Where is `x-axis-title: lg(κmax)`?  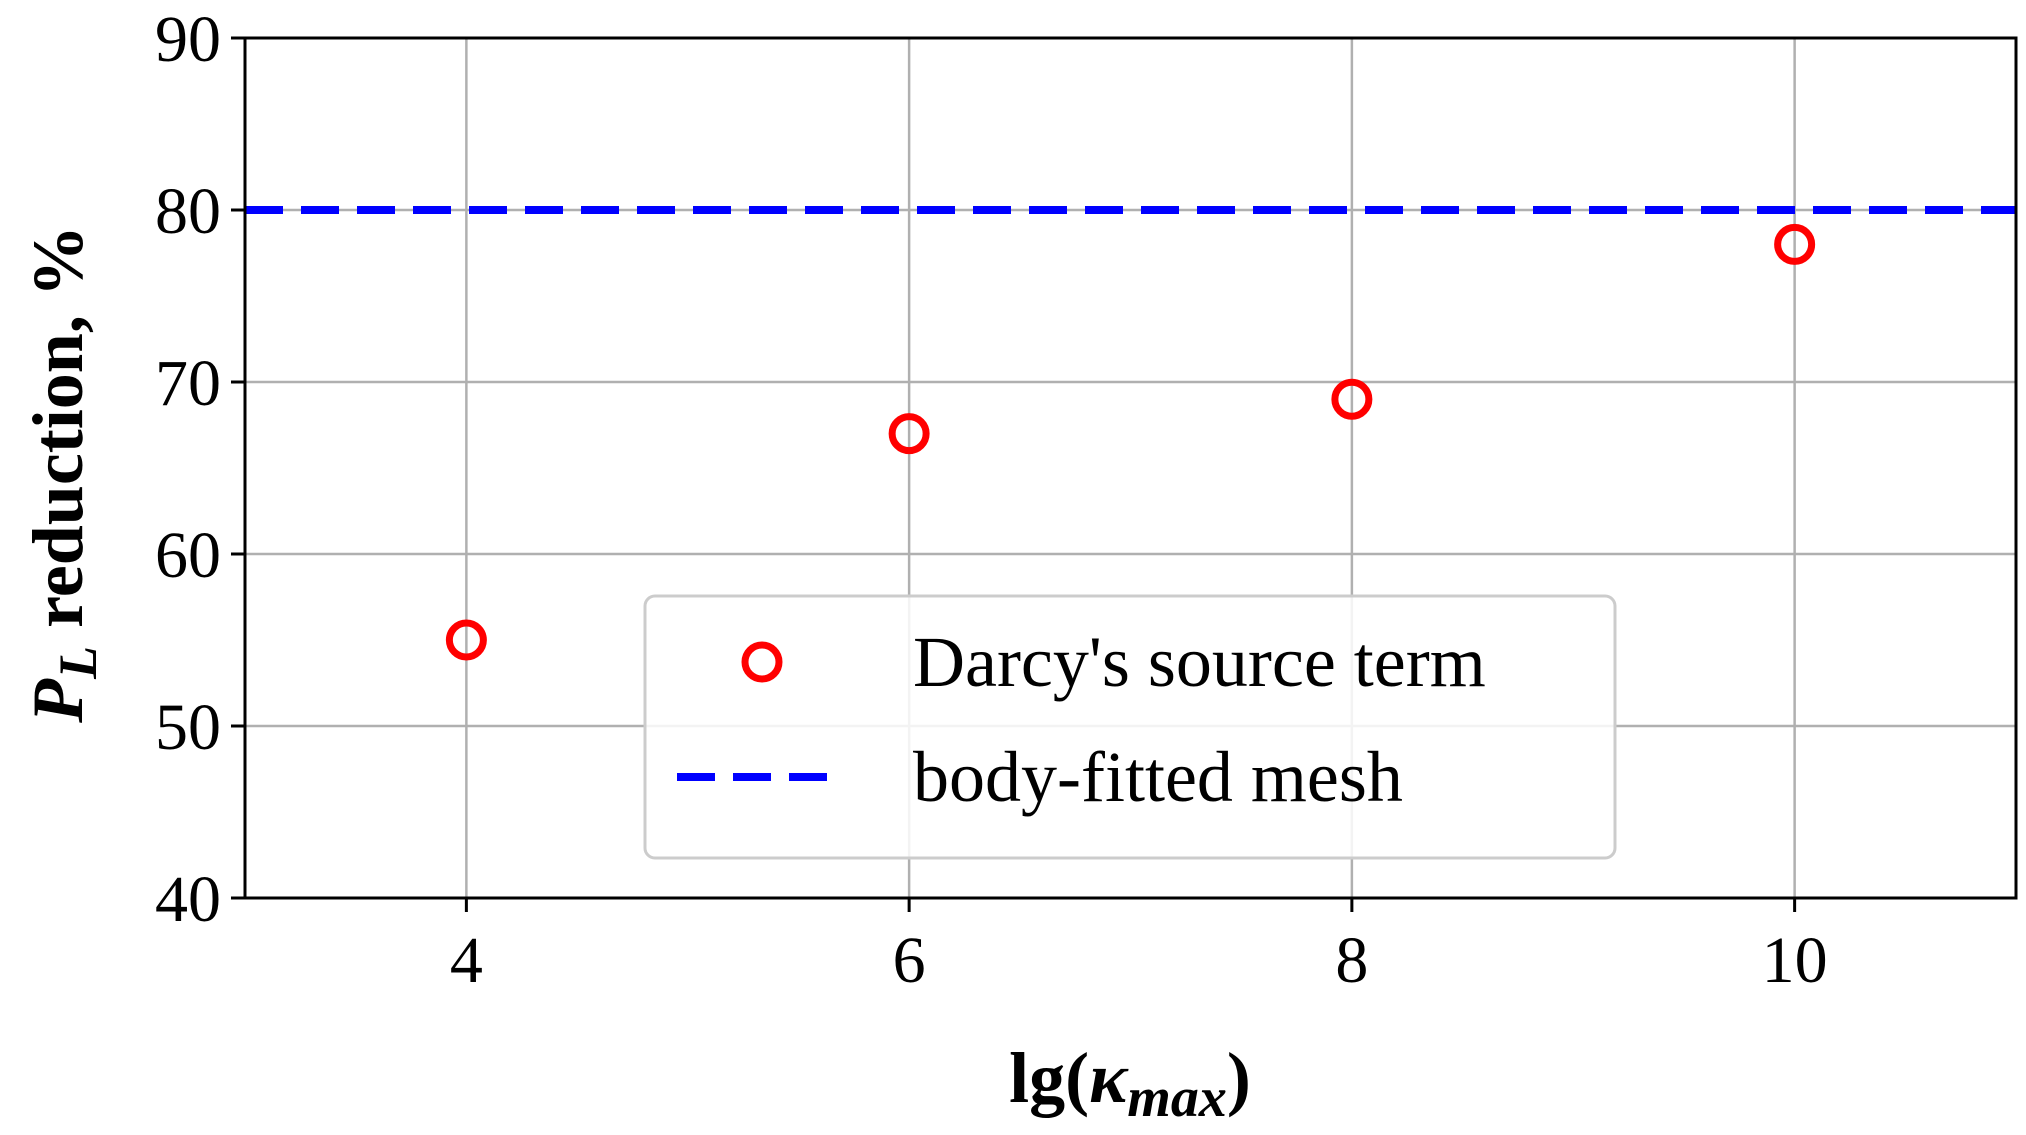
x-axis-title: lg(κmax) is located at coordinates (1130, 1083).